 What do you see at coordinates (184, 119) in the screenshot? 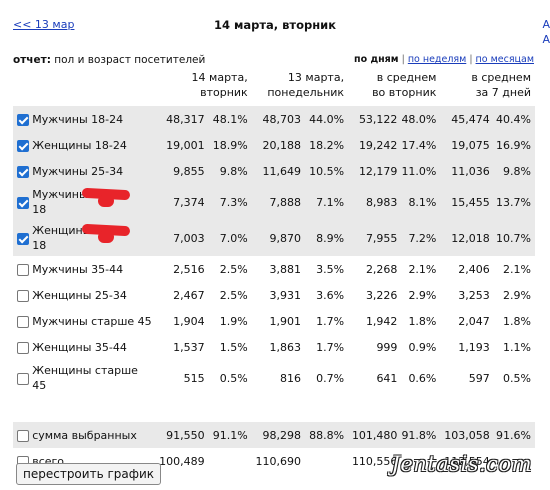
I see `visits-value: 48,317` at bounding box center [184, 119].